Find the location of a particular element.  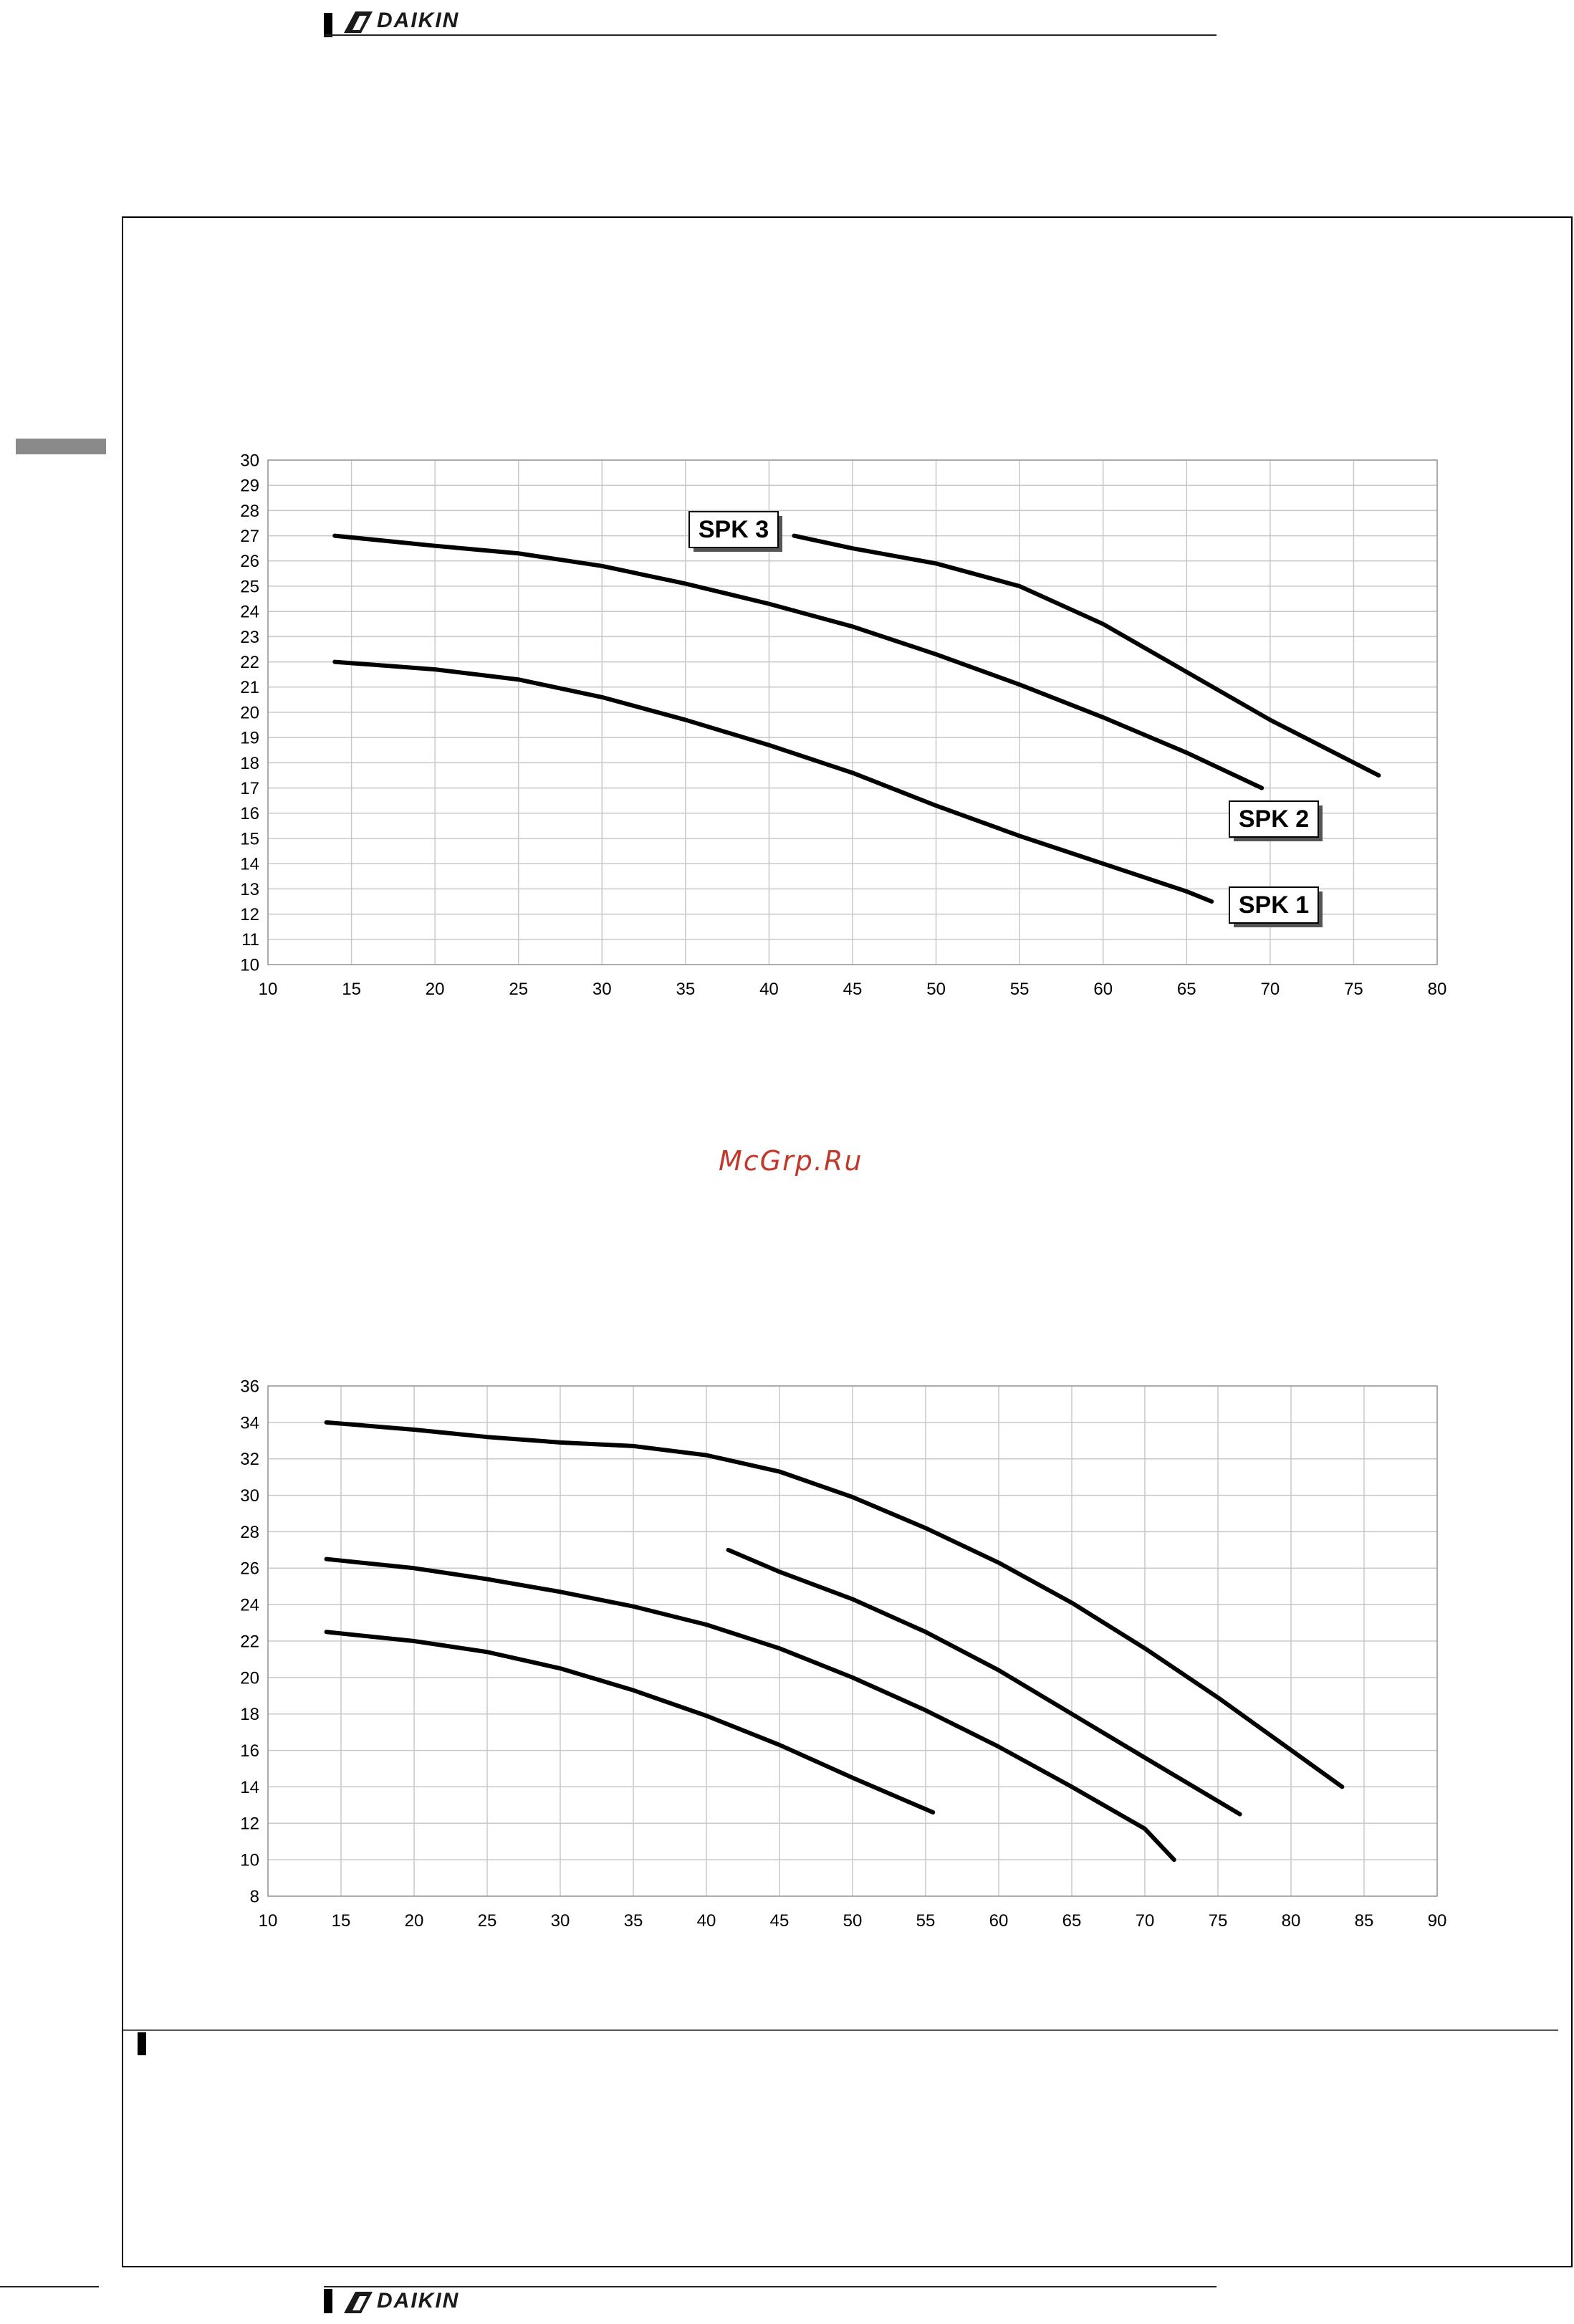

y-tick-label: 34 is located at coordinates (249, 1423).